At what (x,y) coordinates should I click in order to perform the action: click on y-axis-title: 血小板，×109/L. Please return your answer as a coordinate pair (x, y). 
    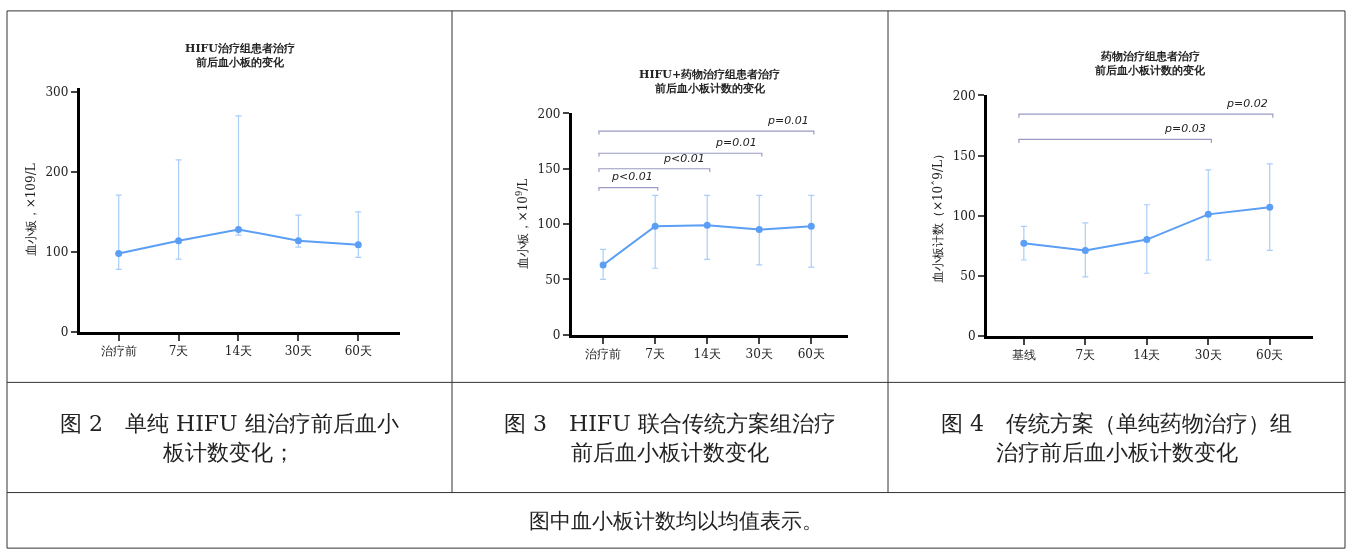
    Looking at the image, I should click on (30, 210).